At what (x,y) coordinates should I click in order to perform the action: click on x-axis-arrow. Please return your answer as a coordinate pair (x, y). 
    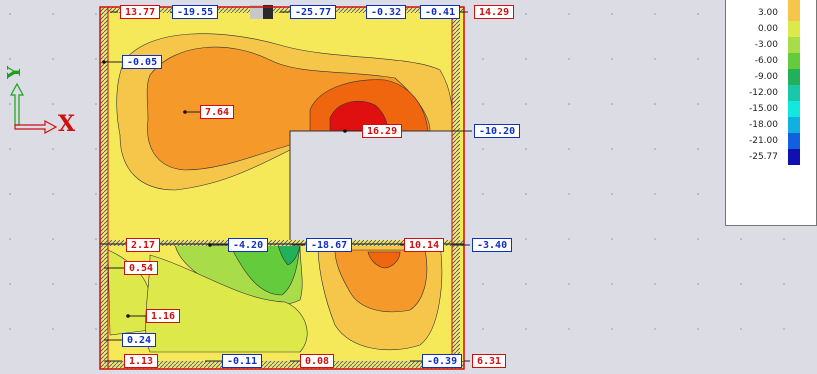
    Looking at the image, I should click on (36, 127).